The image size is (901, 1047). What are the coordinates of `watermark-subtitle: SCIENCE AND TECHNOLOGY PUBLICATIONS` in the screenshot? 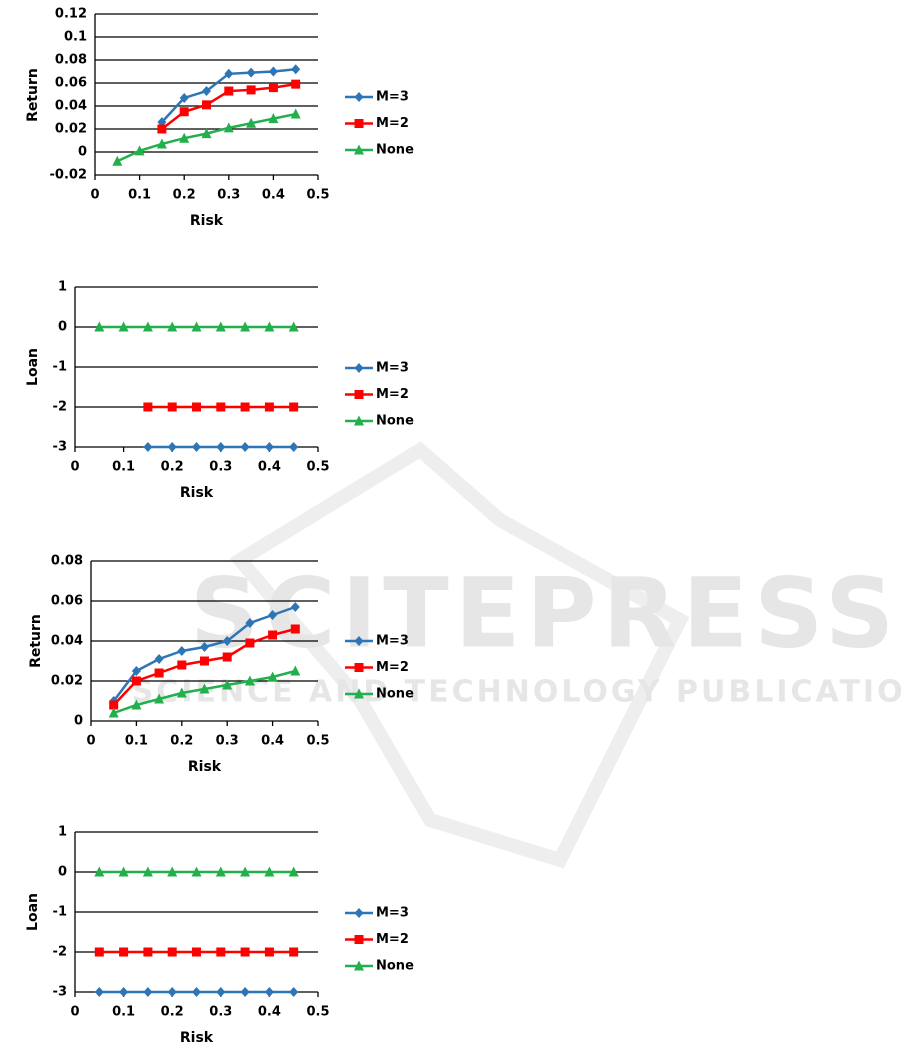 It's located at (516, 692).